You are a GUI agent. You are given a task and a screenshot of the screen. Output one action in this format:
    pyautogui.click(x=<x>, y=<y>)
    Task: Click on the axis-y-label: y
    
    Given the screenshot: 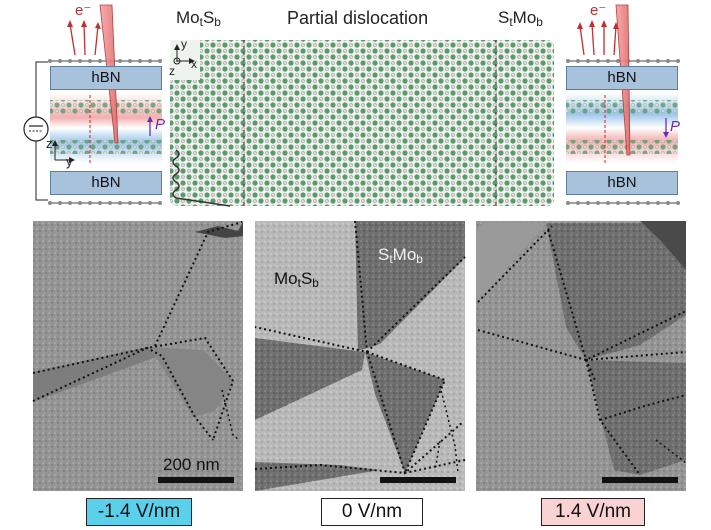 What is the action you would take?
    pyautogui.click(x=69, y=161)
    